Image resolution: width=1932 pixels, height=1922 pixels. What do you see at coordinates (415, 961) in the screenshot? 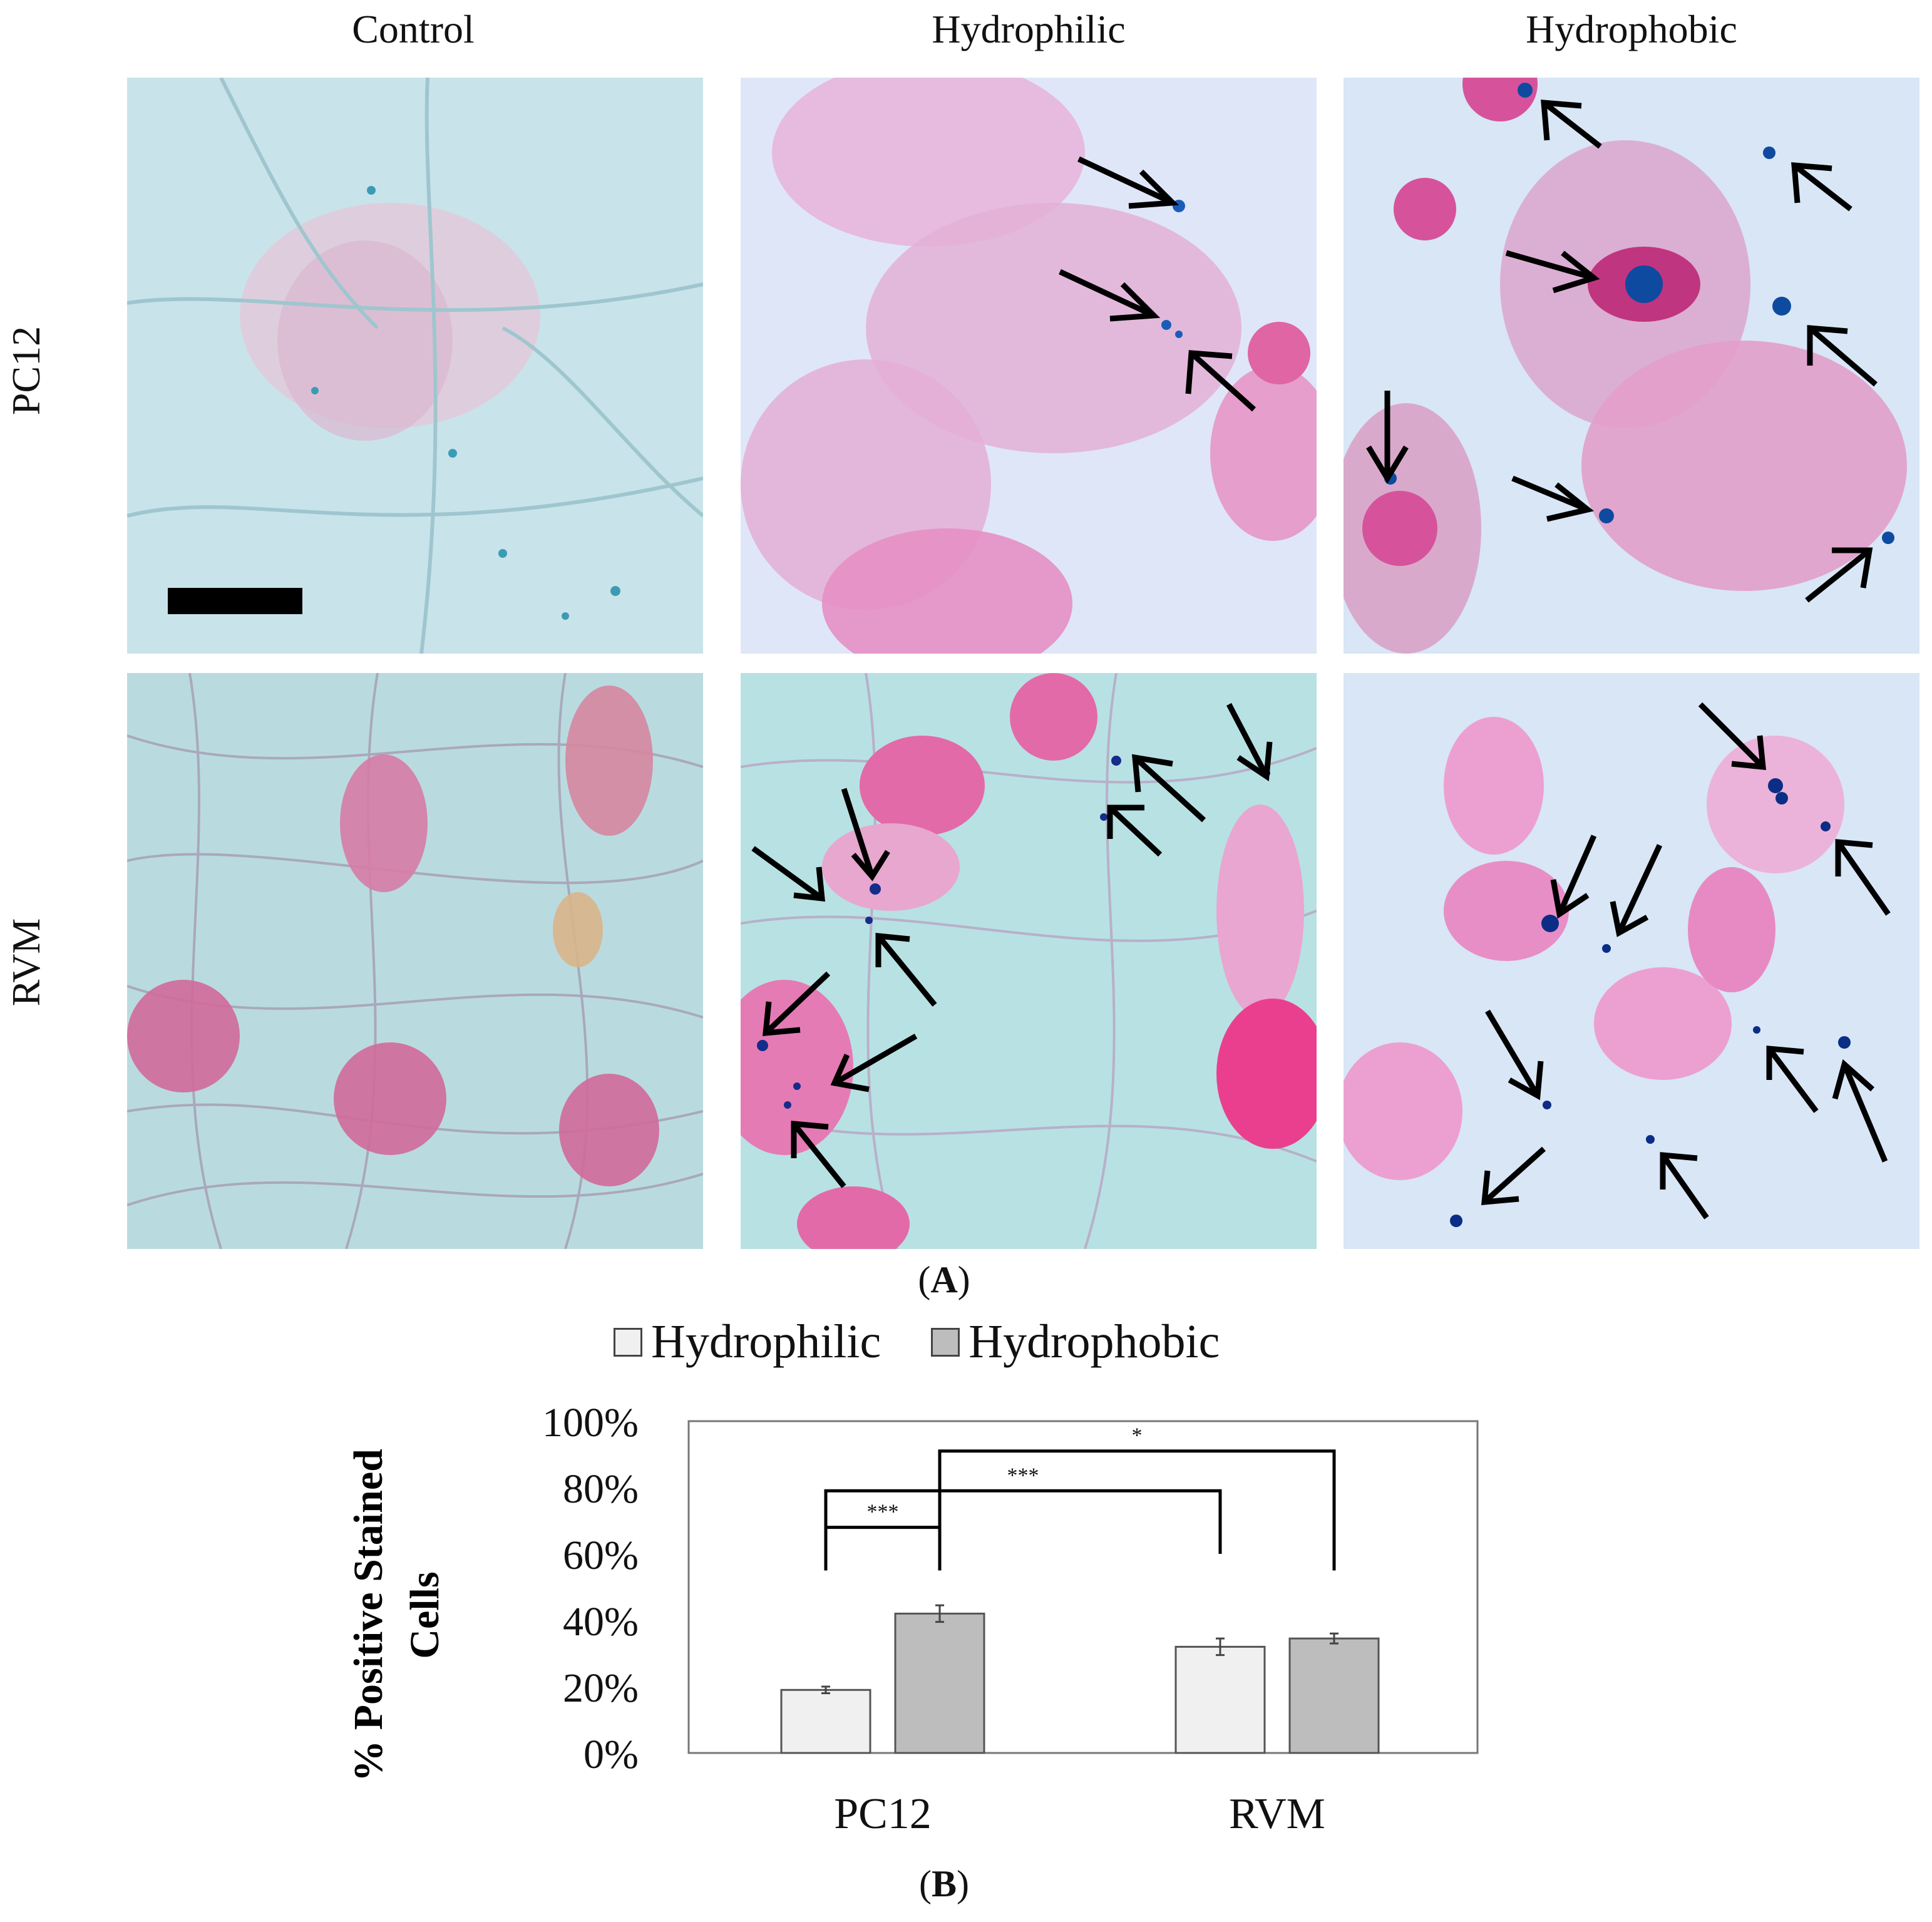
I see `micrograph-rvm-control` at bounding box center [415, 961].